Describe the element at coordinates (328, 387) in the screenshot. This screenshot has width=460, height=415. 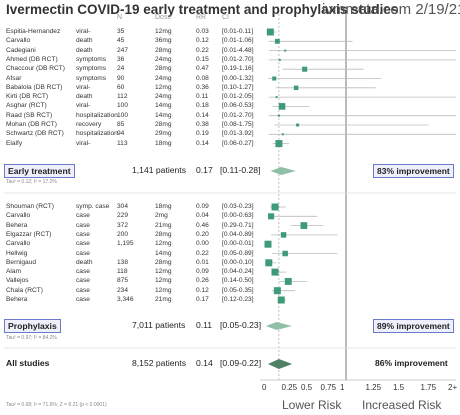
I see `x-tick-label: 0.75` at that location.